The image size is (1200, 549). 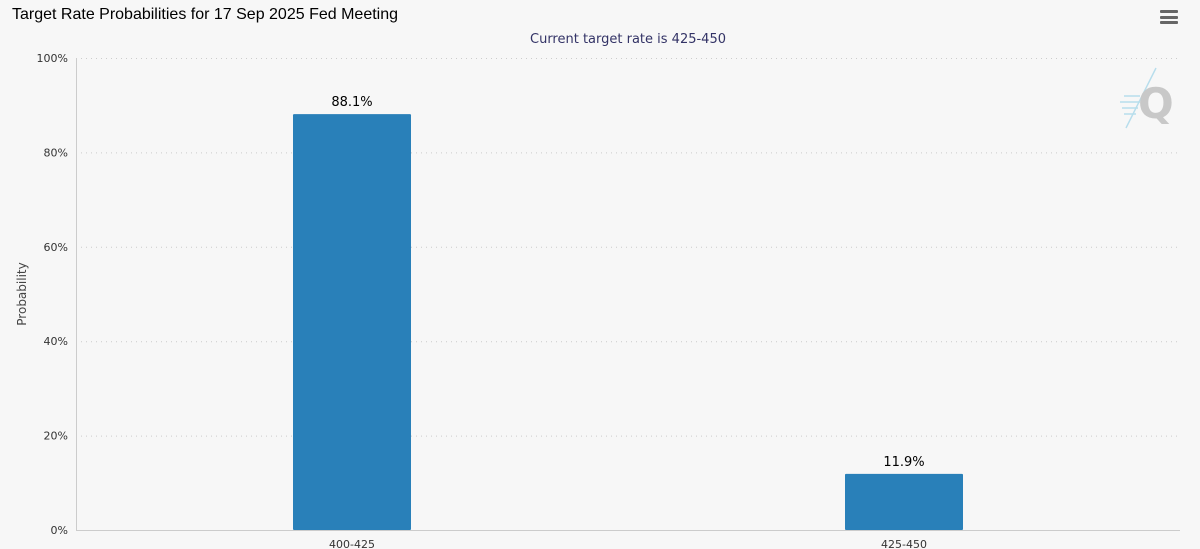 I want to click on y-tick-label: 60%, so click(x=56, y=247).